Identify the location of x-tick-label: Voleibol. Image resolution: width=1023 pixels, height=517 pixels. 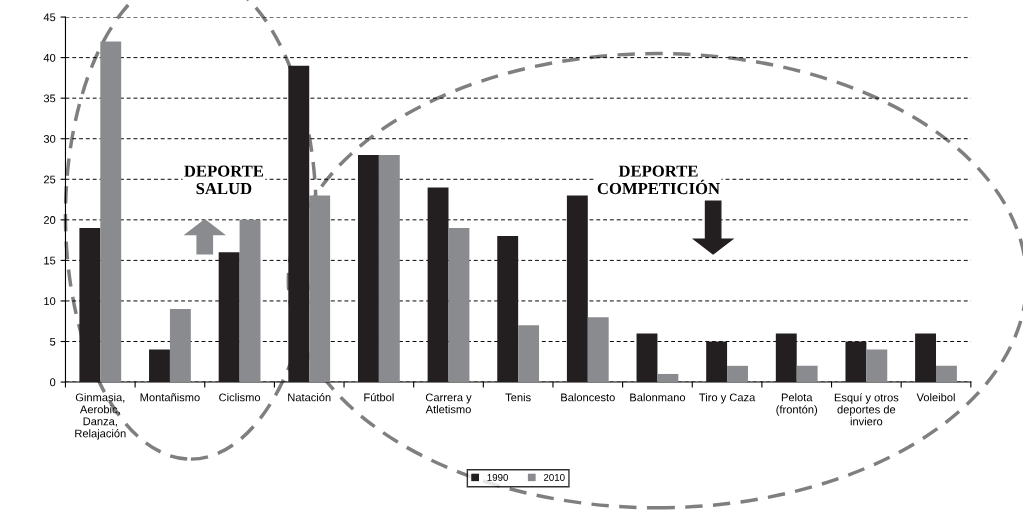
(935, 397).